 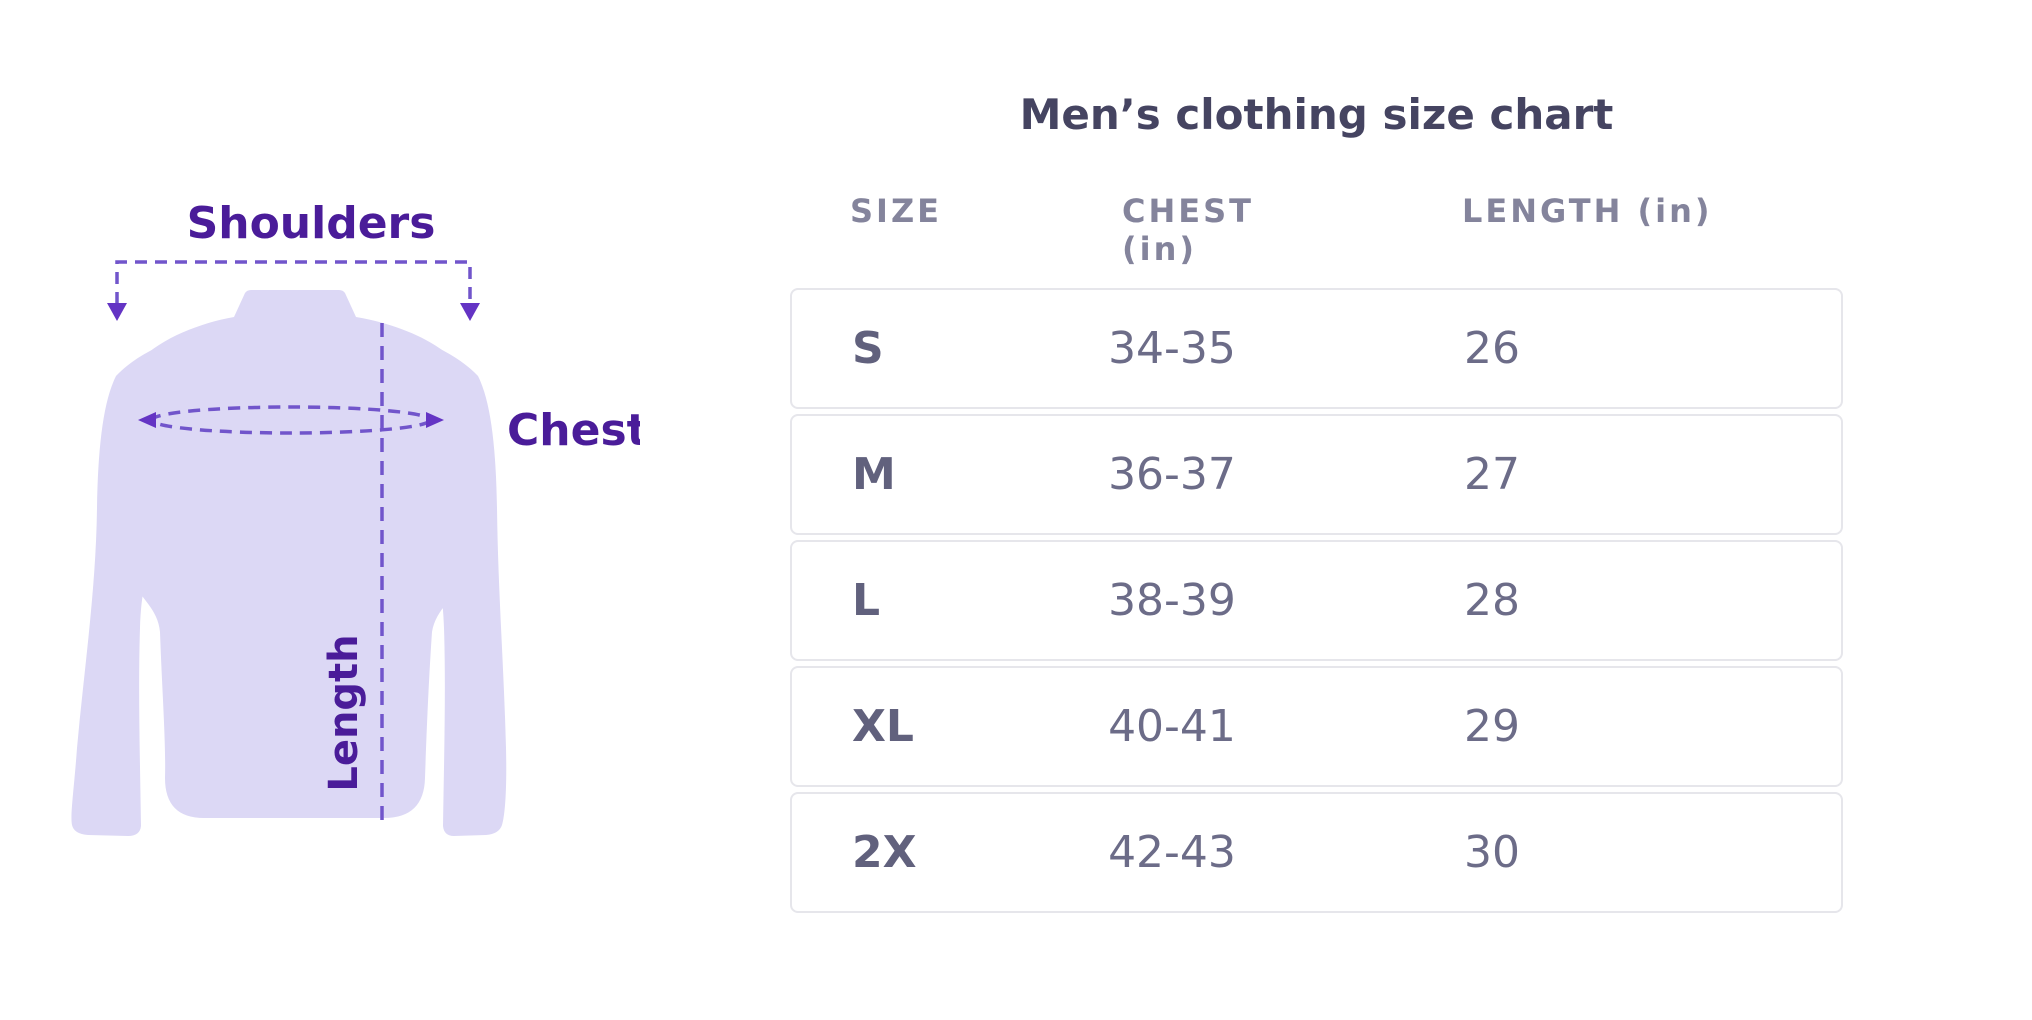 I want to click on table-row-2x: 2X 42-43 30, so click(x=1316, y=852).